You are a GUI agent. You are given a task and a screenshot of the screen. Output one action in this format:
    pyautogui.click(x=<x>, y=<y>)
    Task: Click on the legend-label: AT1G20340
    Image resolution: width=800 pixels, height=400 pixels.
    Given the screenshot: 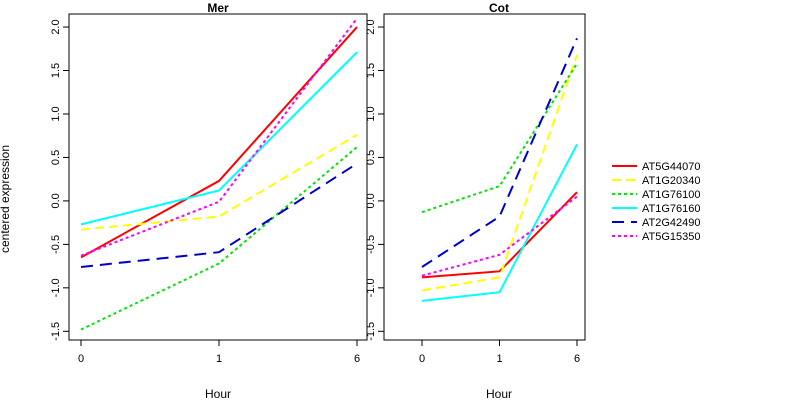 What is the action you would take?
    pyautogui.click(x=671, y=181)
    